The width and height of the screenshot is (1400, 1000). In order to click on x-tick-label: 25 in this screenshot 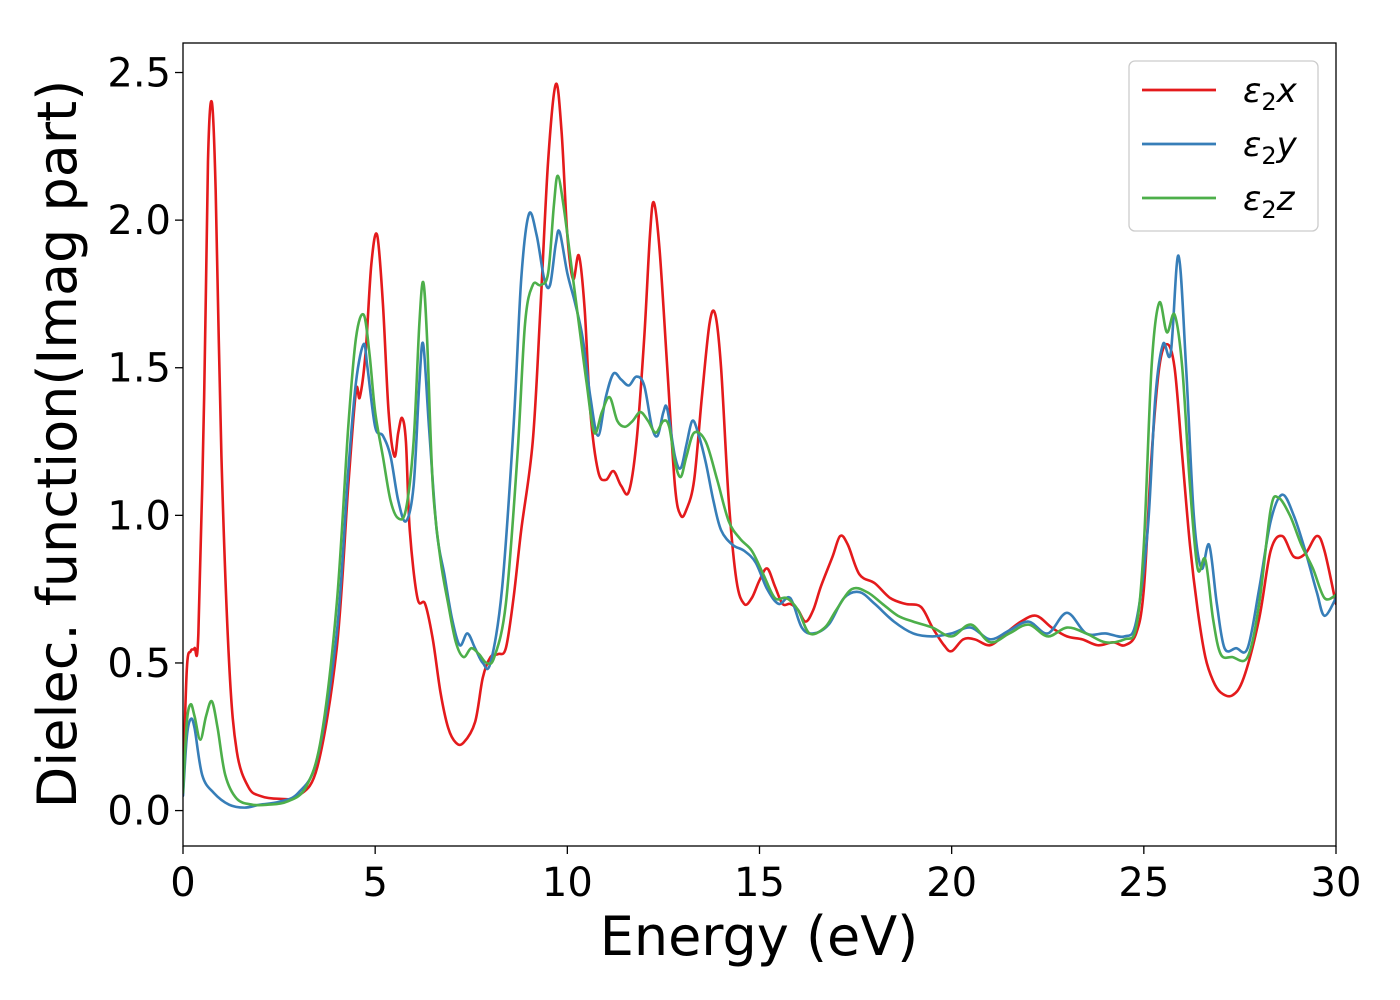, I will do `click(1143, 883)`.